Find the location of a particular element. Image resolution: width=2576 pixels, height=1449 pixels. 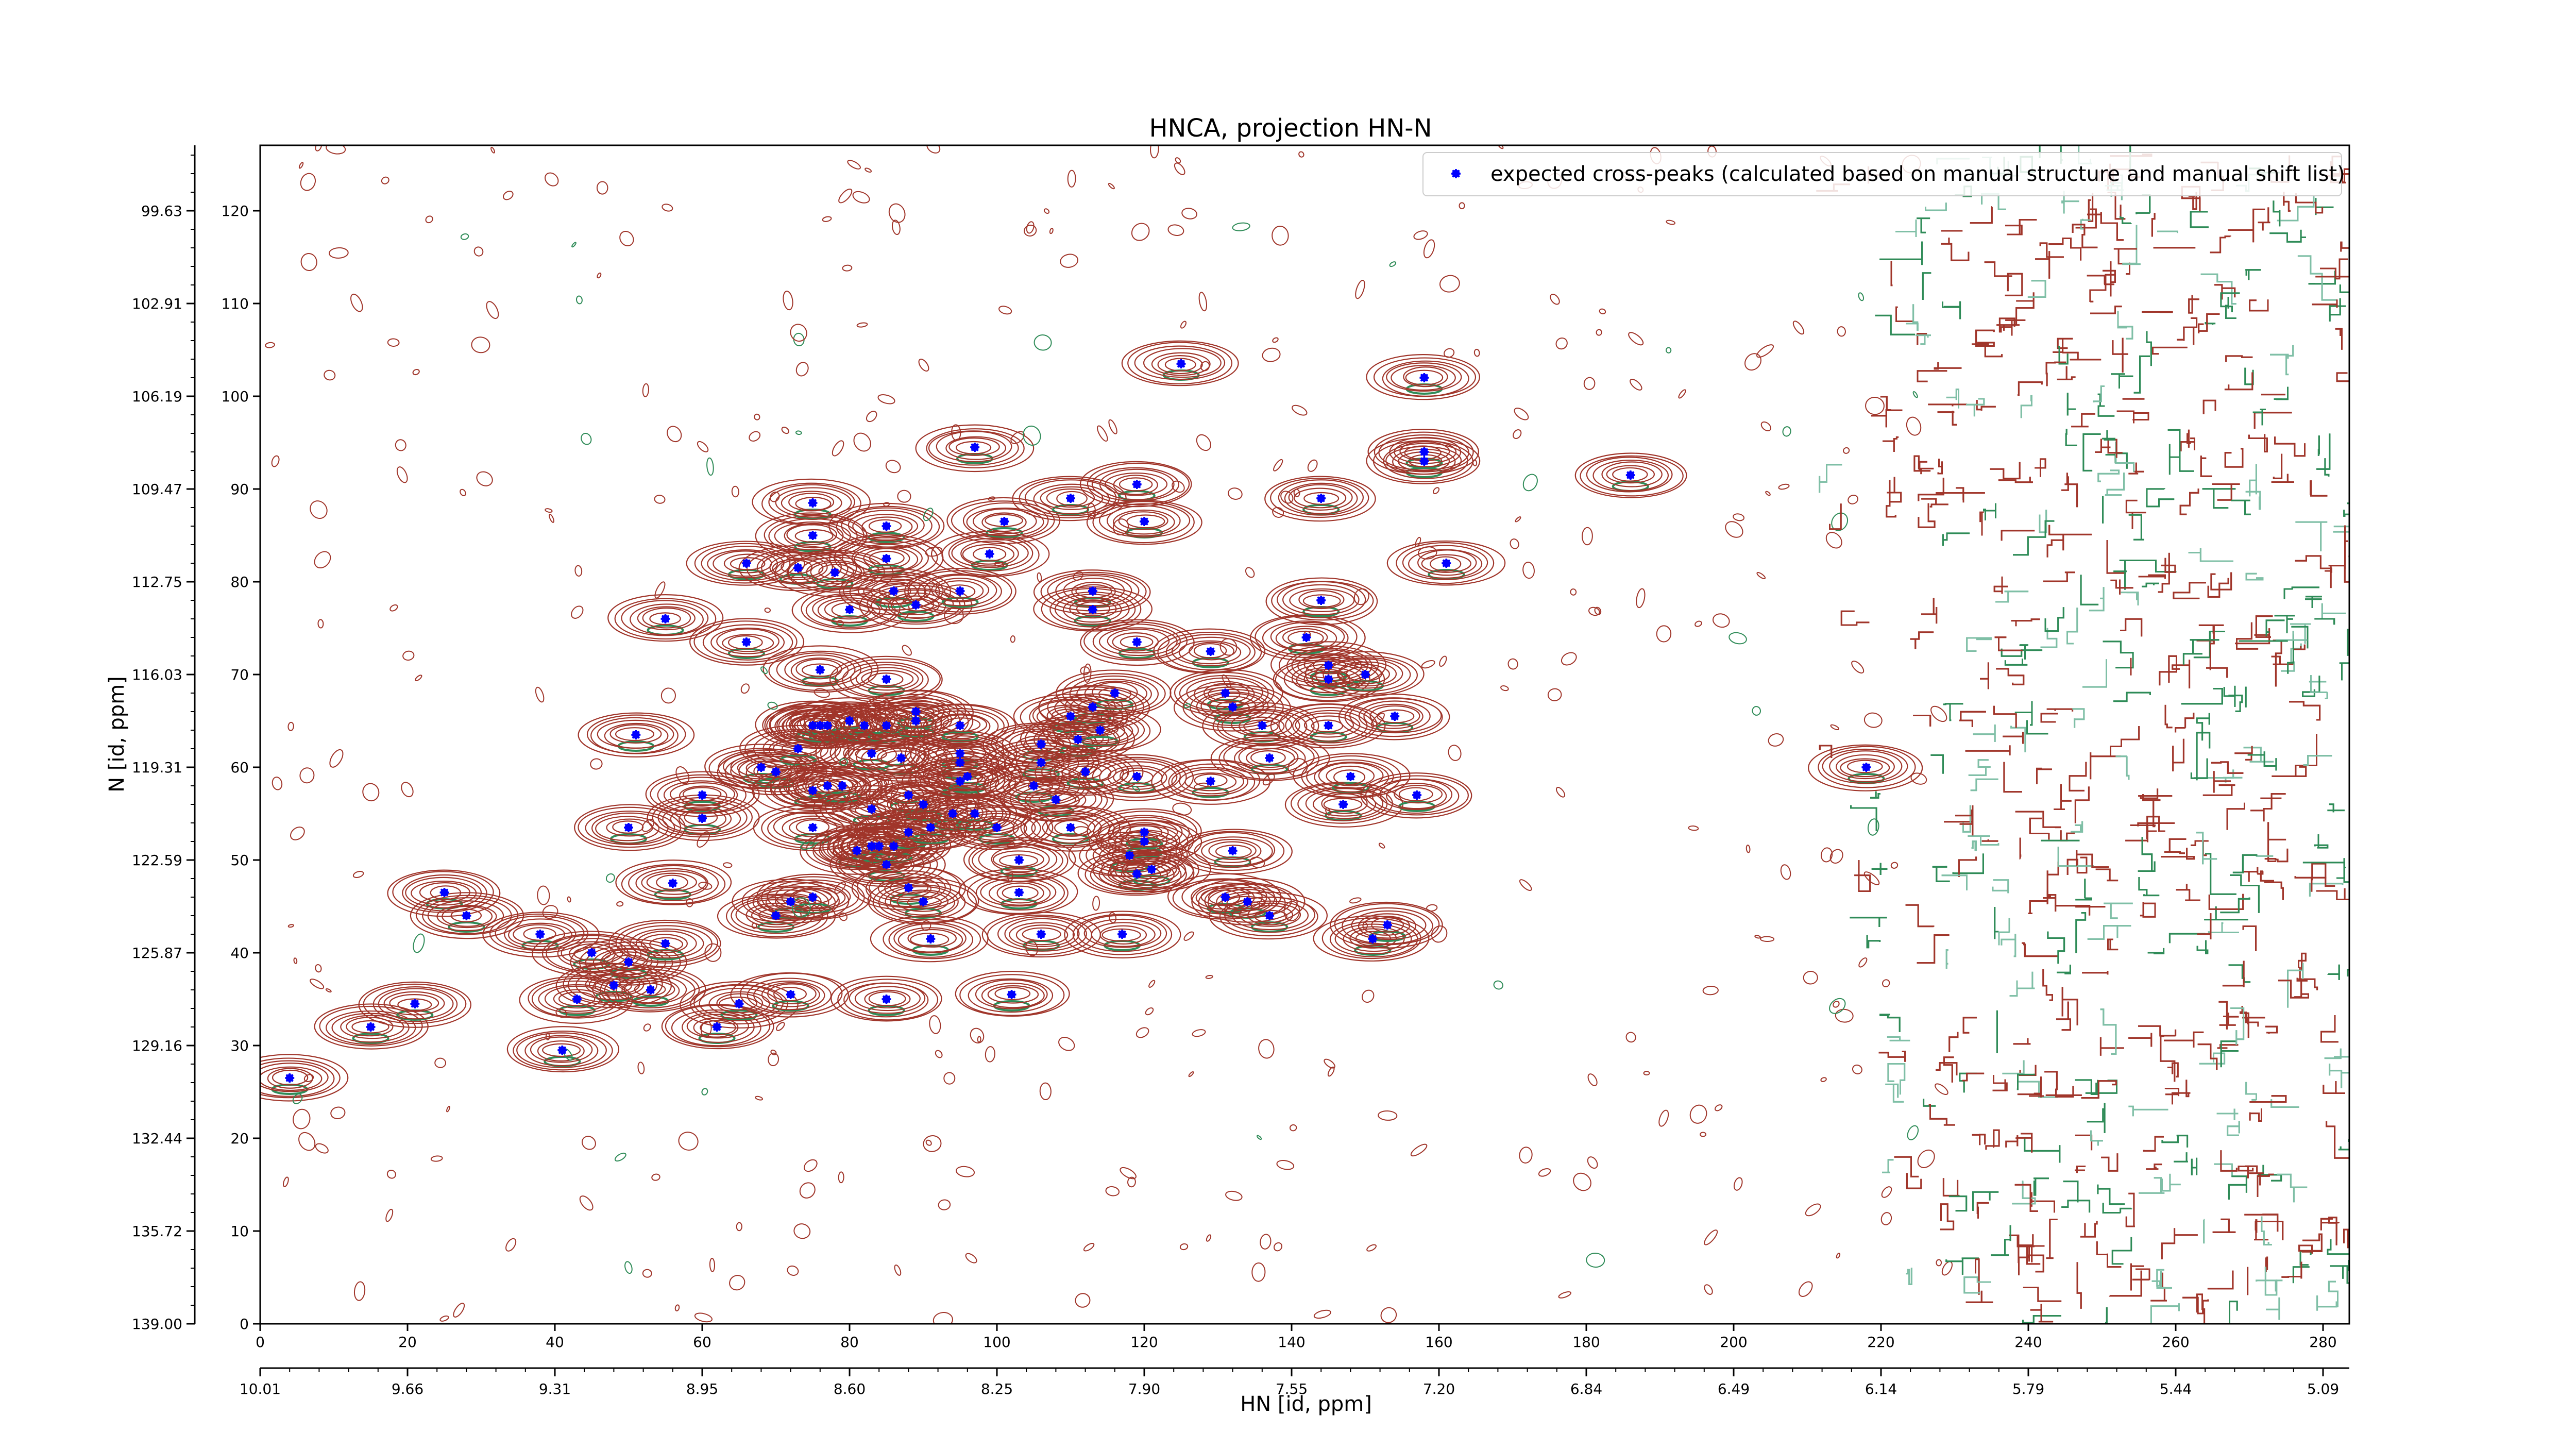

x-ppm-tick-label: 8.25 is located at coordinates (997, 1388).